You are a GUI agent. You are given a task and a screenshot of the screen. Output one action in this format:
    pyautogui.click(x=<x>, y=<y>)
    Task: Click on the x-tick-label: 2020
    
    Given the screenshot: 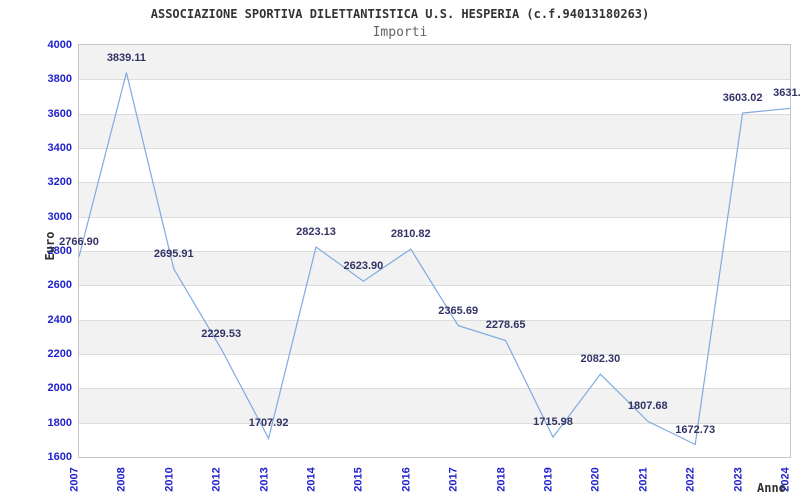 What is the action you would take?
    pyautogui.click(x=595, y=479)
    